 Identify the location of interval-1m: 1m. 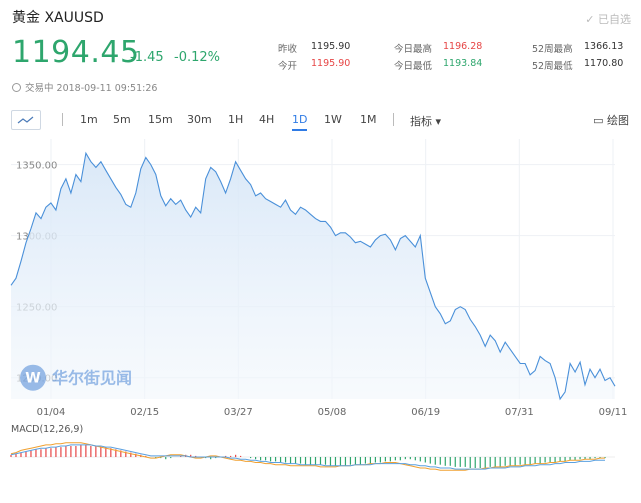
(89, 119).